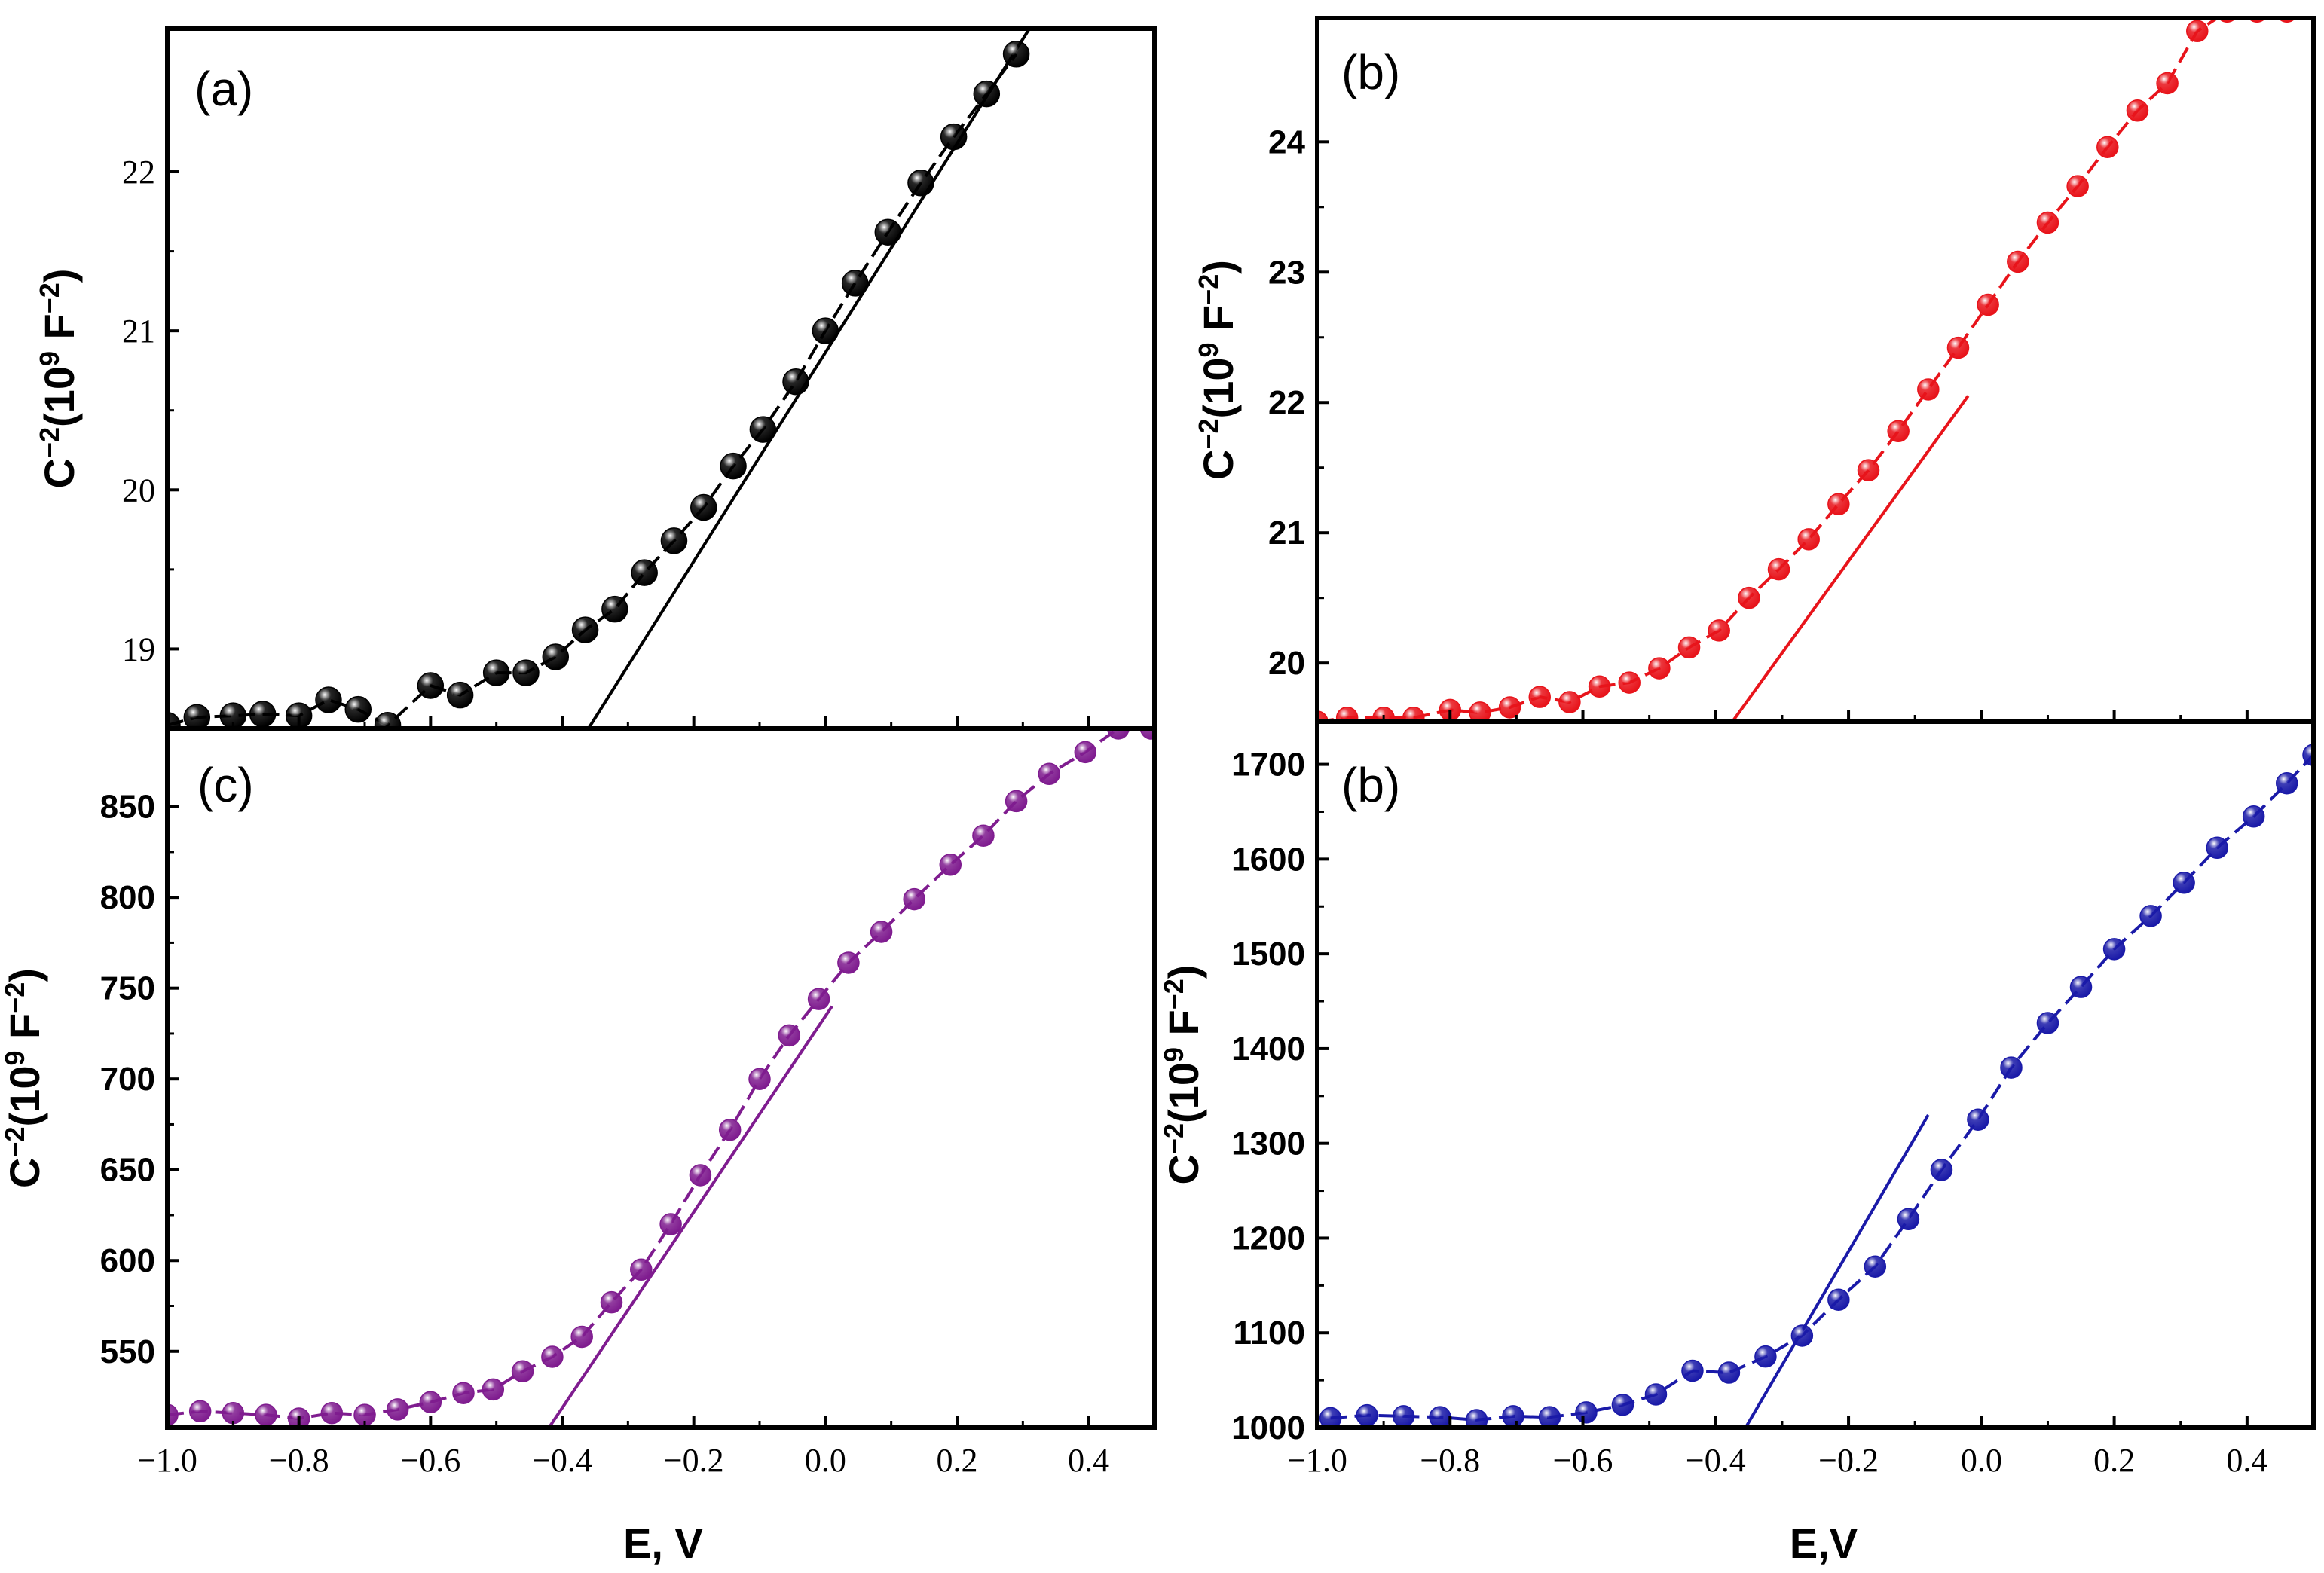 This screenshot has width=2324, height=1573. Describe the element at coordinates (127, 1260) in the screenshot. I see `y-tick-label: 600` at that location.